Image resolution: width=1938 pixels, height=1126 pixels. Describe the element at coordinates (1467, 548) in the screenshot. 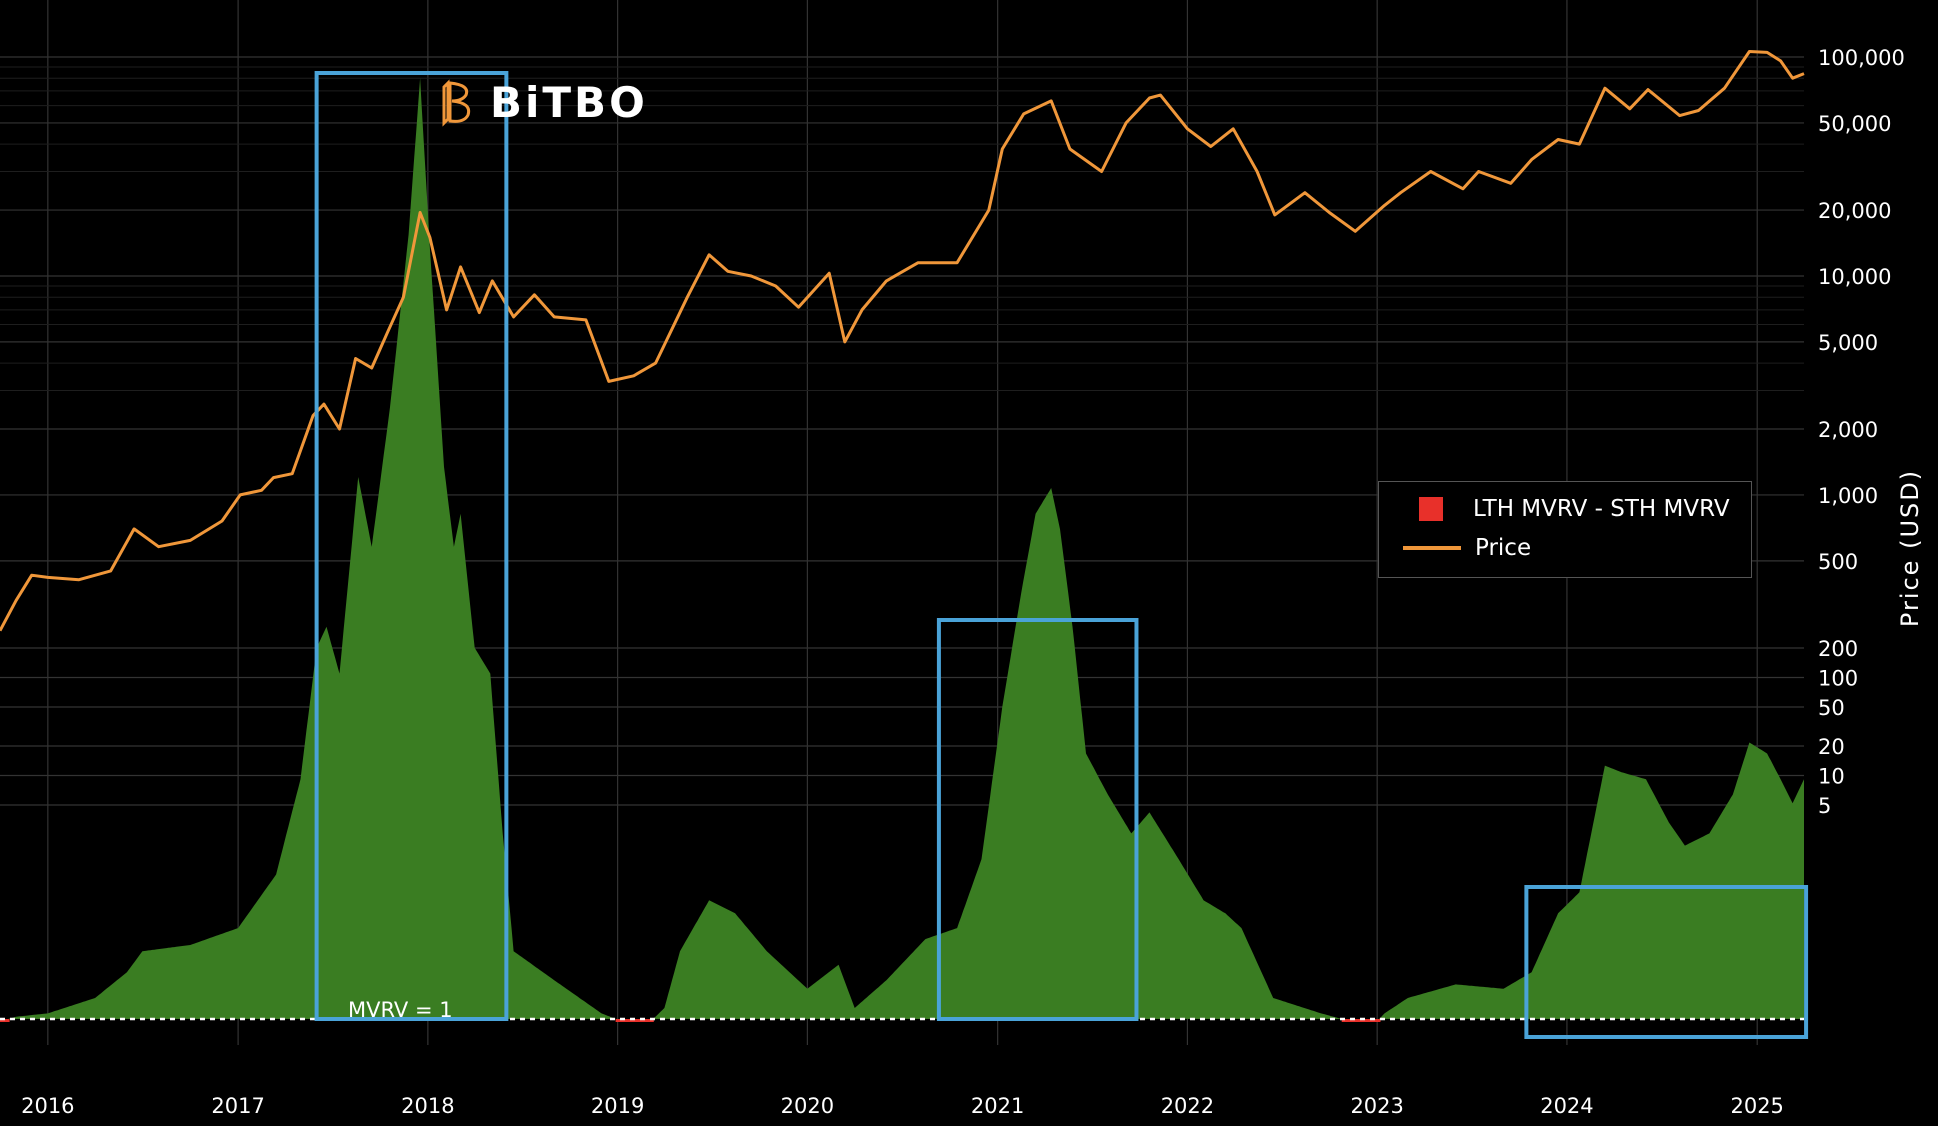

I see `legend-item-price: Price` at that location.